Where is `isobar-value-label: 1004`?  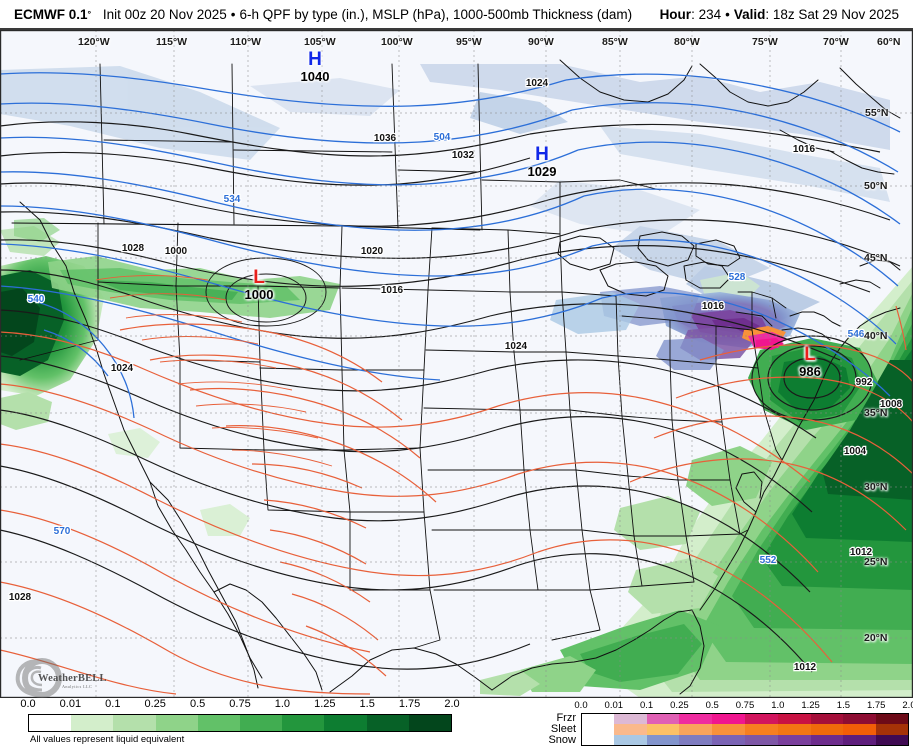 isobar-value-label: 1004 is located at coordinates (855, 451).